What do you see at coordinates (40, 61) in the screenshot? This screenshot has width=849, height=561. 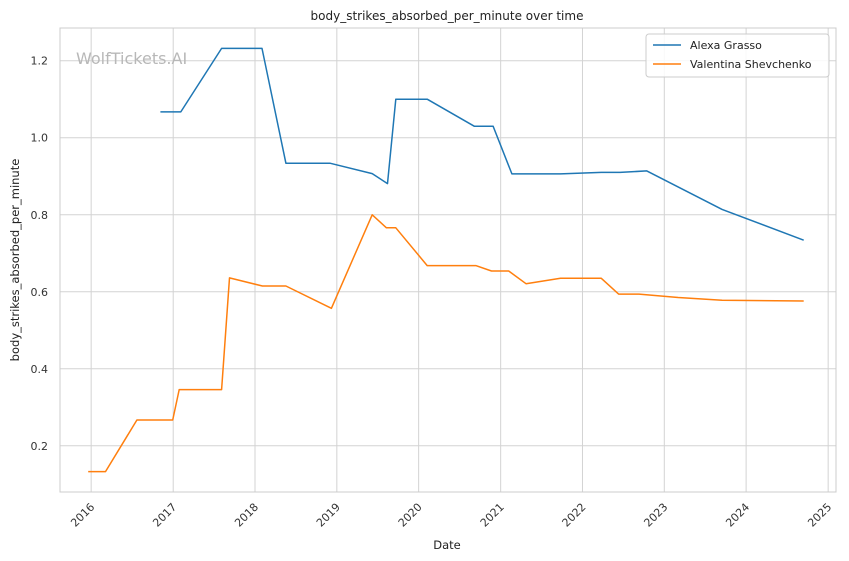 I see `y-tick-label: 1.2` at bounding box center [40, 61].